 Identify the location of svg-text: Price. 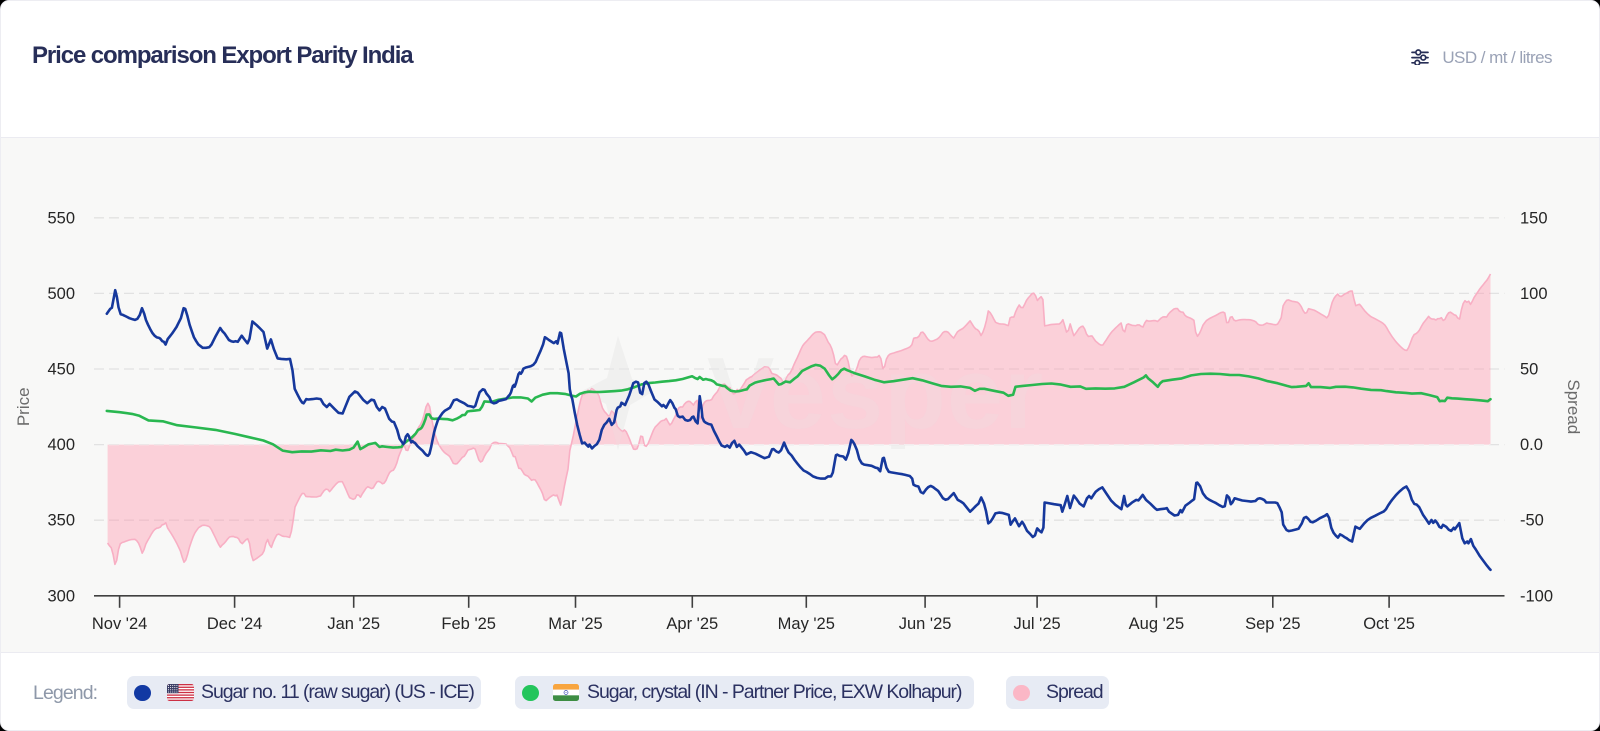
(23, 406).